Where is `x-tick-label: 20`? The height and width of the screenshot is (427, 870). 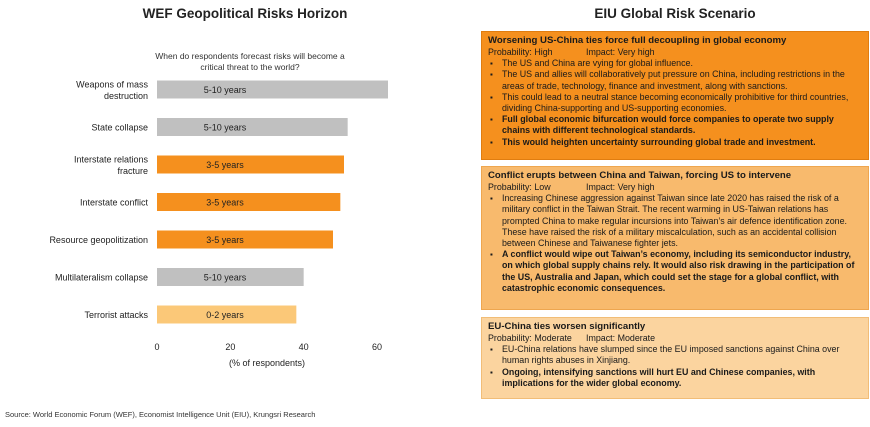
x-tick-label: 20 is located at coordinates (230, 347).